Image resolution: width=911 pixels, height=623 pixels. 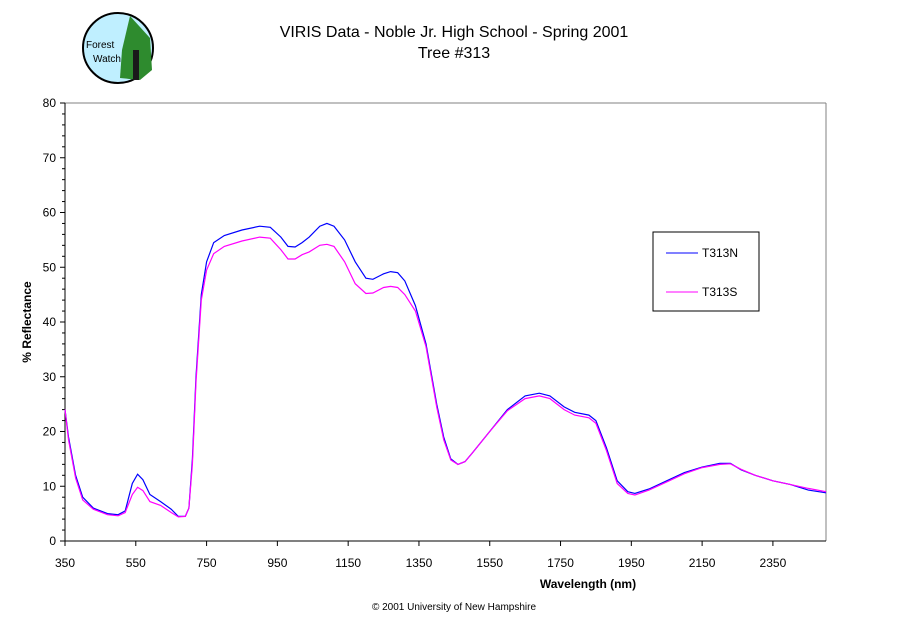 I want to click on legend-label-t313n: T313N, so click(x=720, y=253).